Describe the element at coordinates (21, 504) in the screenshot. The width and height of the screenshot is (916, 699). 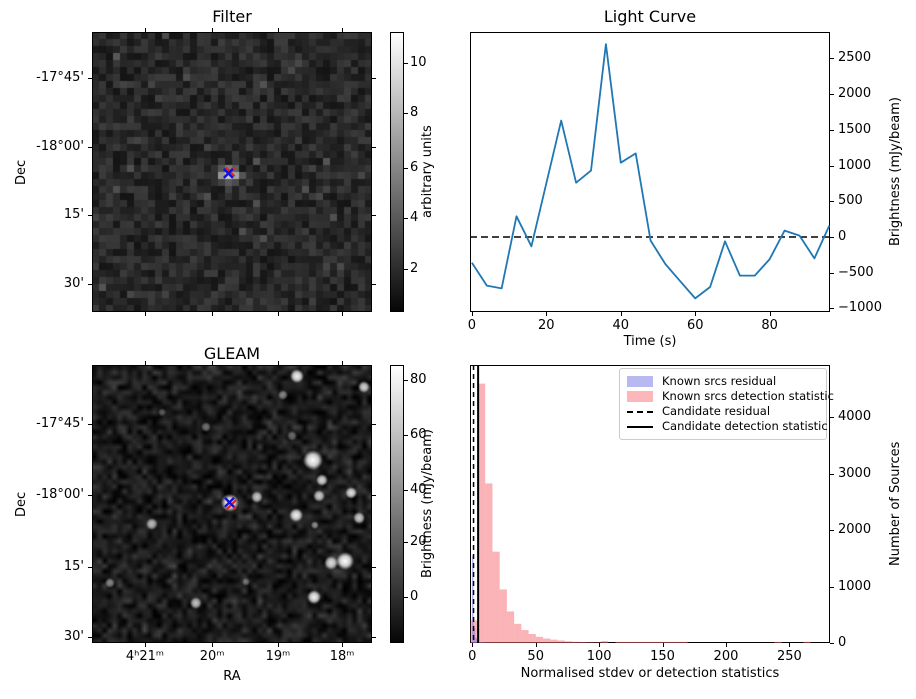
I see `gleam-dec-axis-label: Dec` at that location.